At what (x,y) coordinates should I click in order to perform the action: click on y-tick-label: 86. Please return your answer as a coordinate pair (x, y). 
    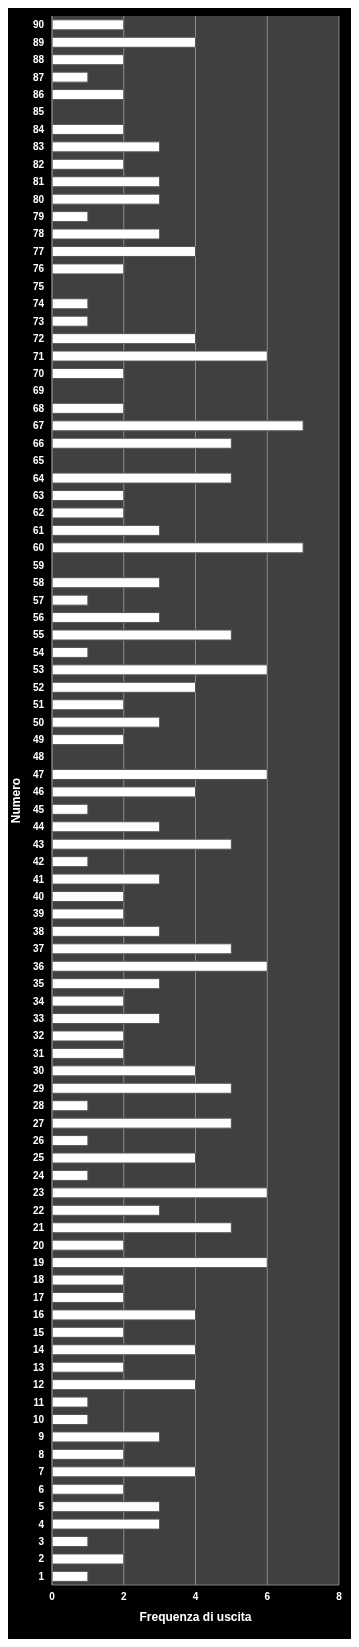
    Looking at the image, I should click on (38, 94).